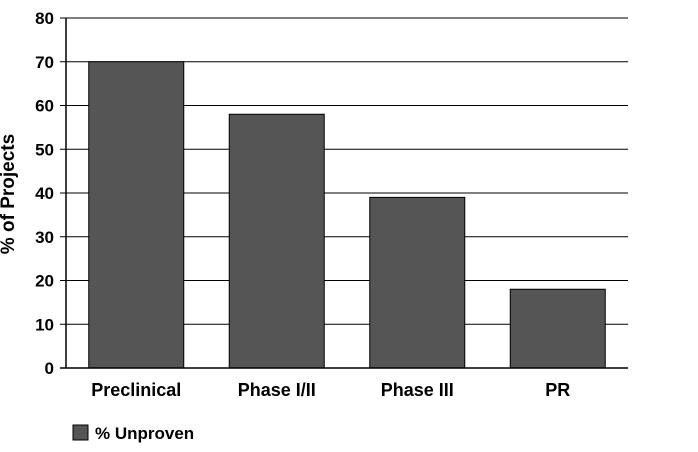 The height and width of the screenshot is (452, 698). What do you see at coordinates (44, 281) in the screenshot?
I see `y-tick-label: 20` at bounding box center [44, 281].